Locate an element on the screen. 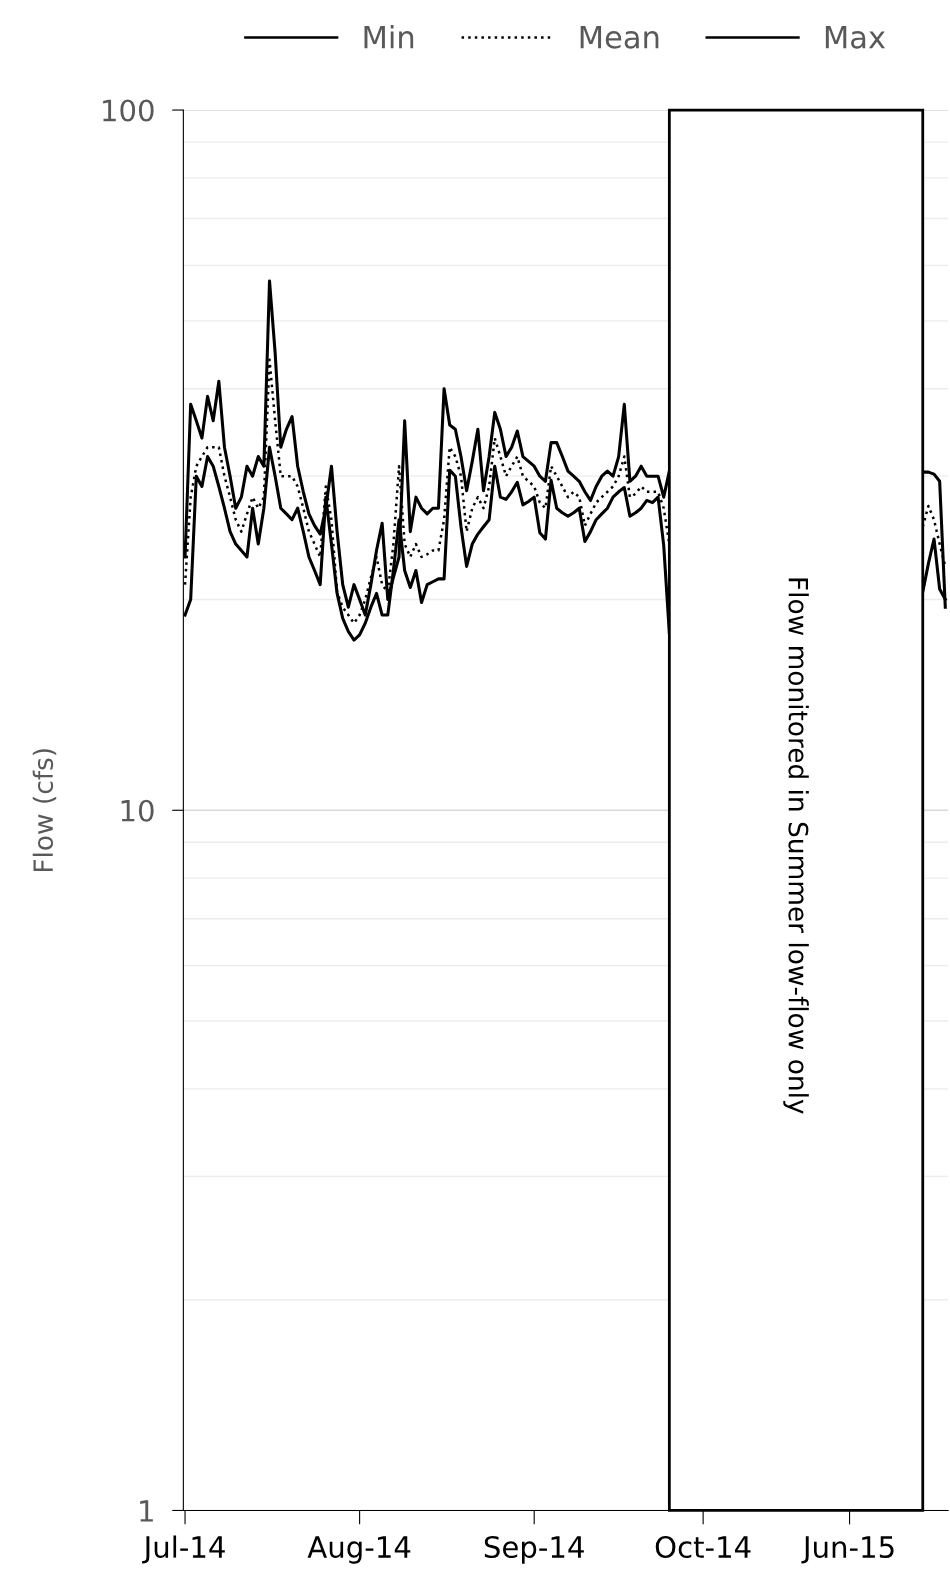 This screenshot has width=950, height=1595. x-tick-label: Jun-15 is located at coordinates (847, 1550).